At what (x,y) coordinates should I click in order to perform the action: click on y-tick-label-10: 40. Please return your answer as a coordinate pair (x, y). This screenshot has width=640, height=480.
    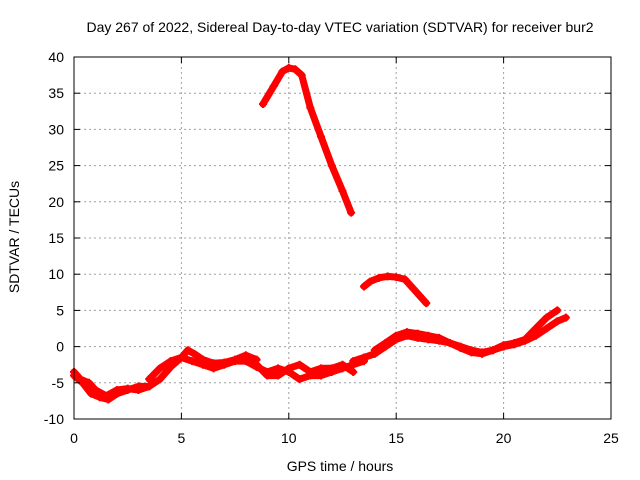
    Looking at the image, I should click on (56, 57).